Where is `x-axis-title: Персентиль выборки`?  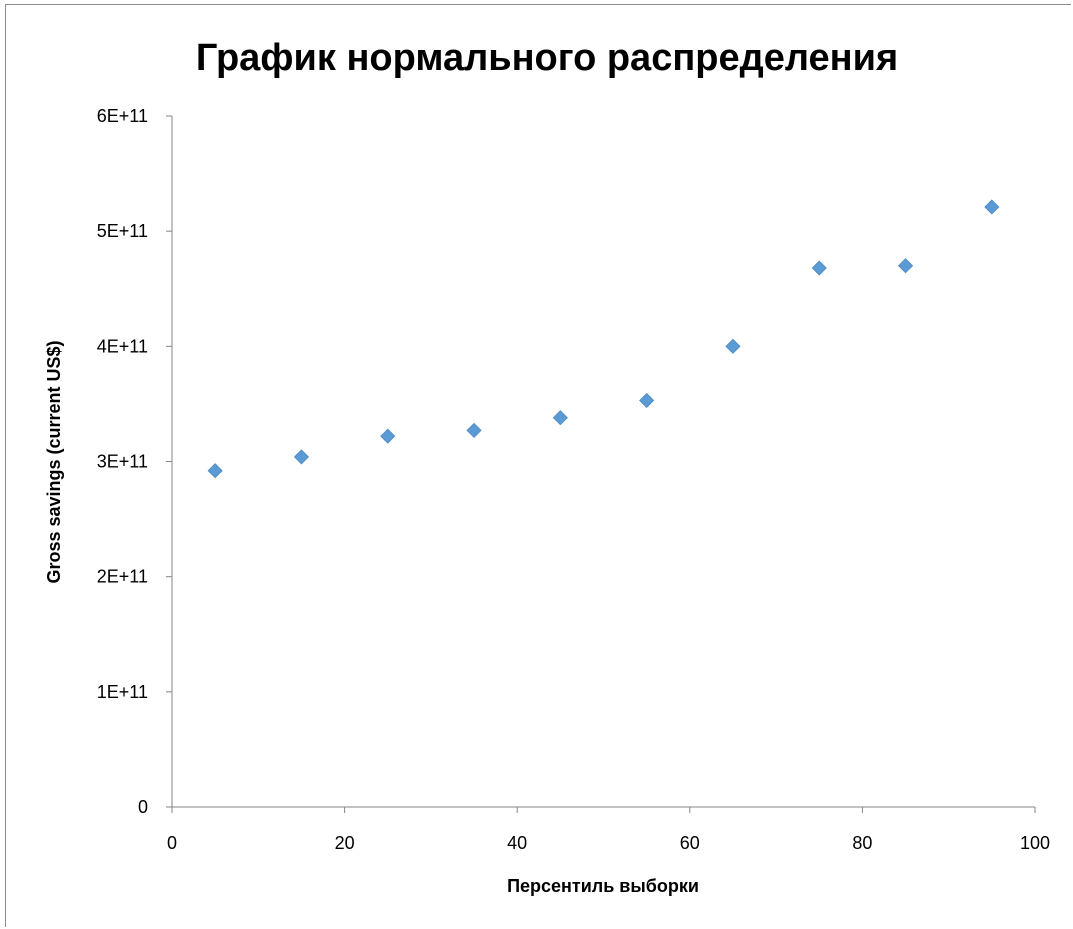
x-axis-title: Персентиль выборки is located at coordinates (603, 886).